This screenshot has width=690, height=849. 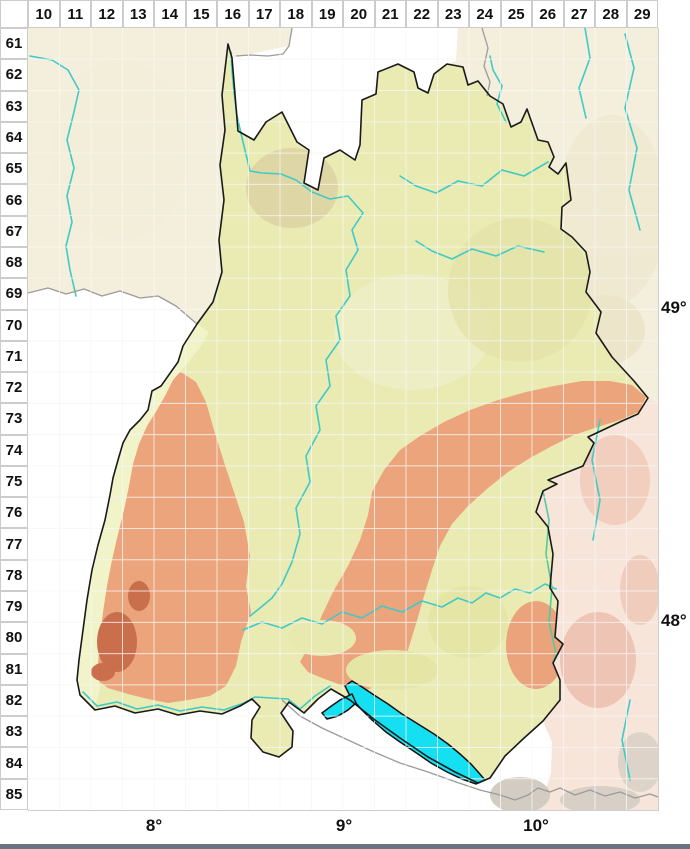 I want to click on lake-west-arm, so click(x=338, y=706).